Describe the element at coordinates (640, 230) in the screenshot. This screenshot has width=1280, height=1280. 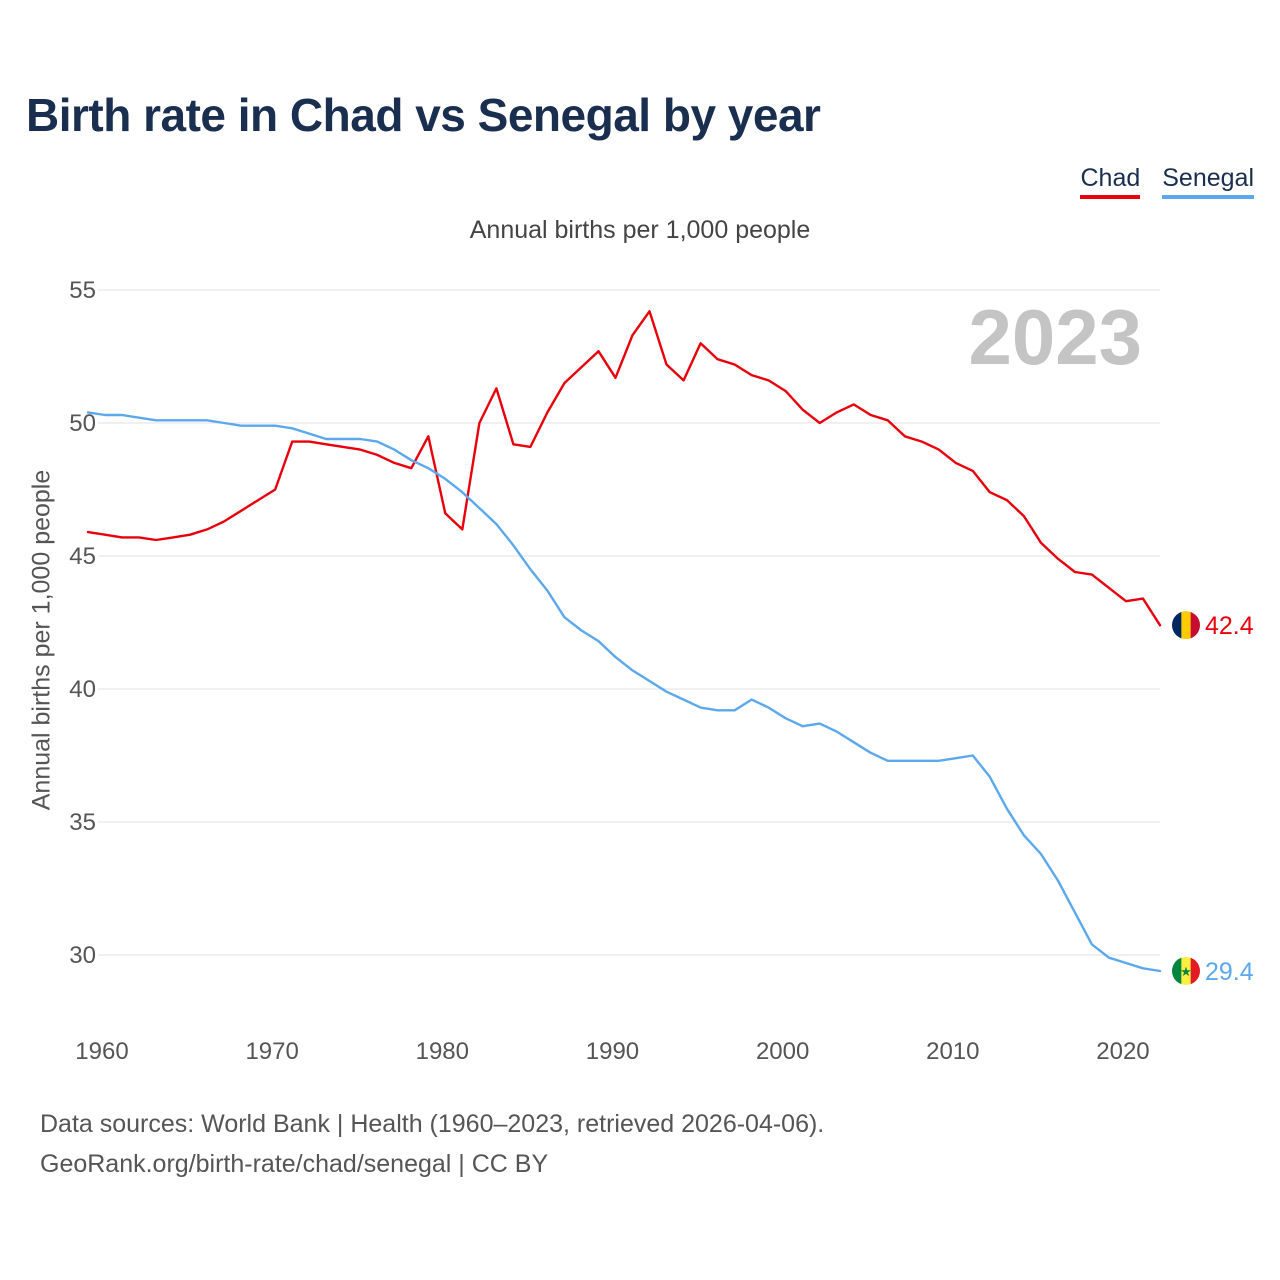
I see `chart-subtitle: Annual births per 1,000 people` at that location.